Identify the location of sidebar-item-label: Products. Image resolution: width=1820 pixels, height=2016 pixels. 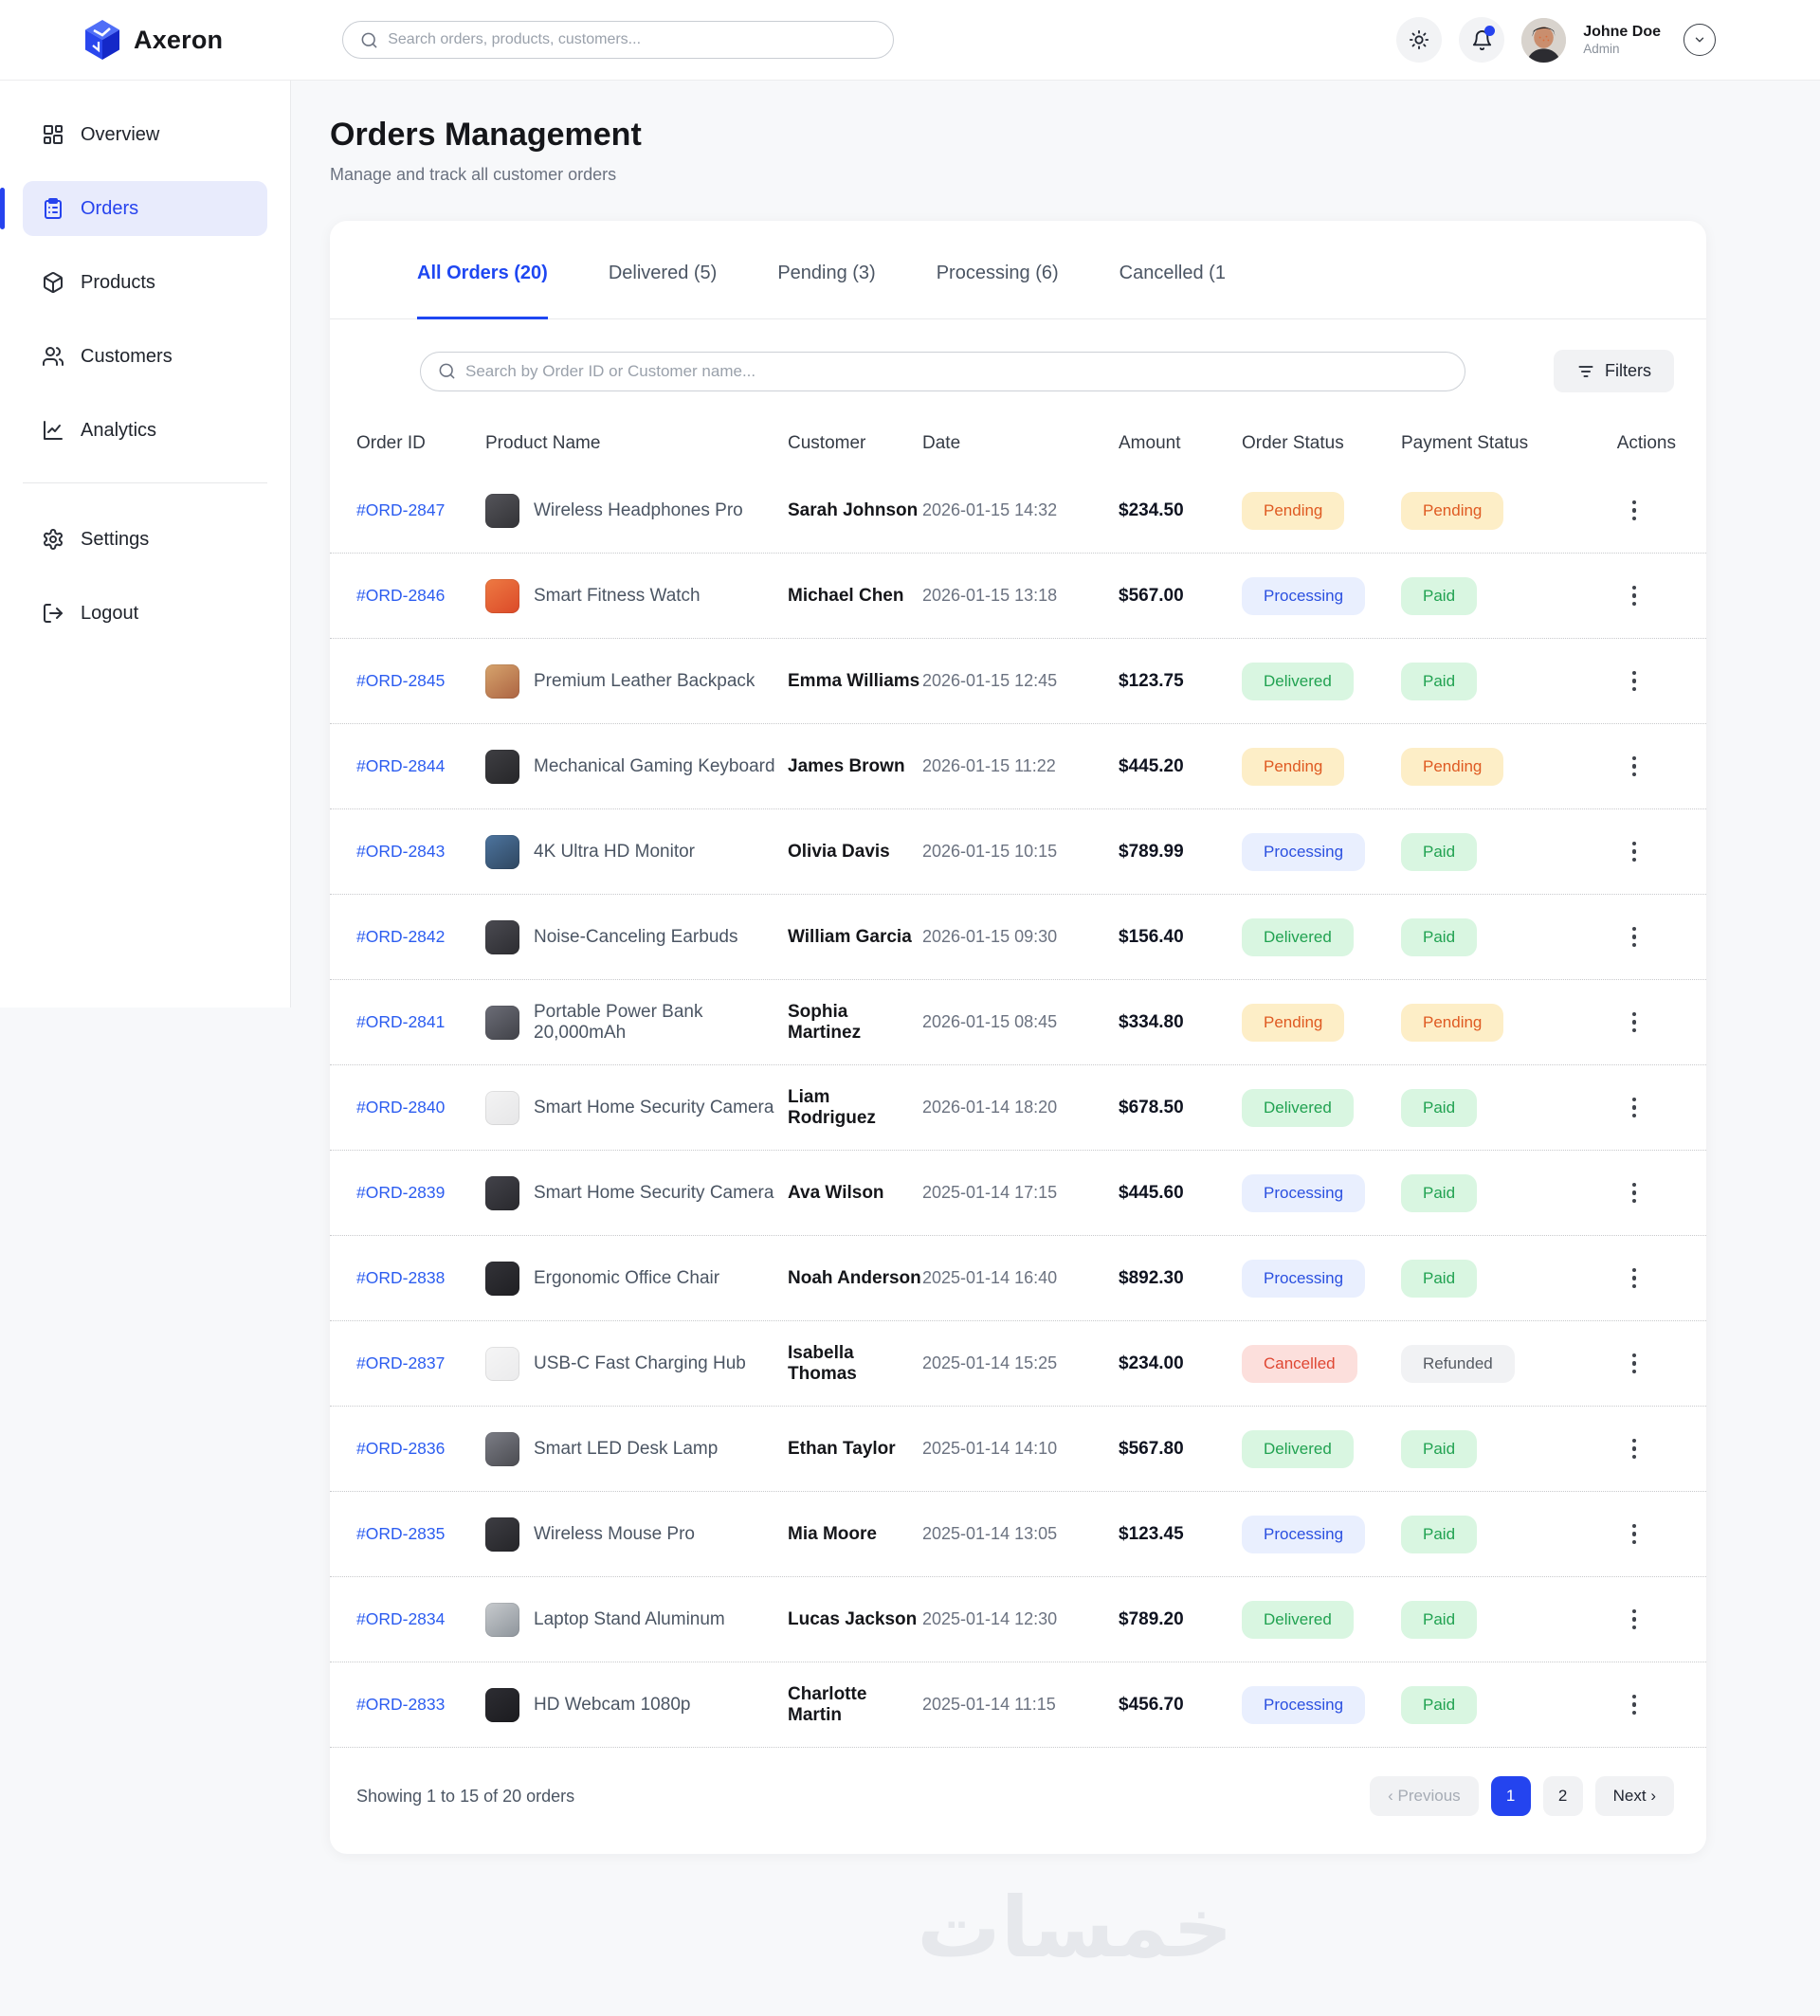
(118, 282).